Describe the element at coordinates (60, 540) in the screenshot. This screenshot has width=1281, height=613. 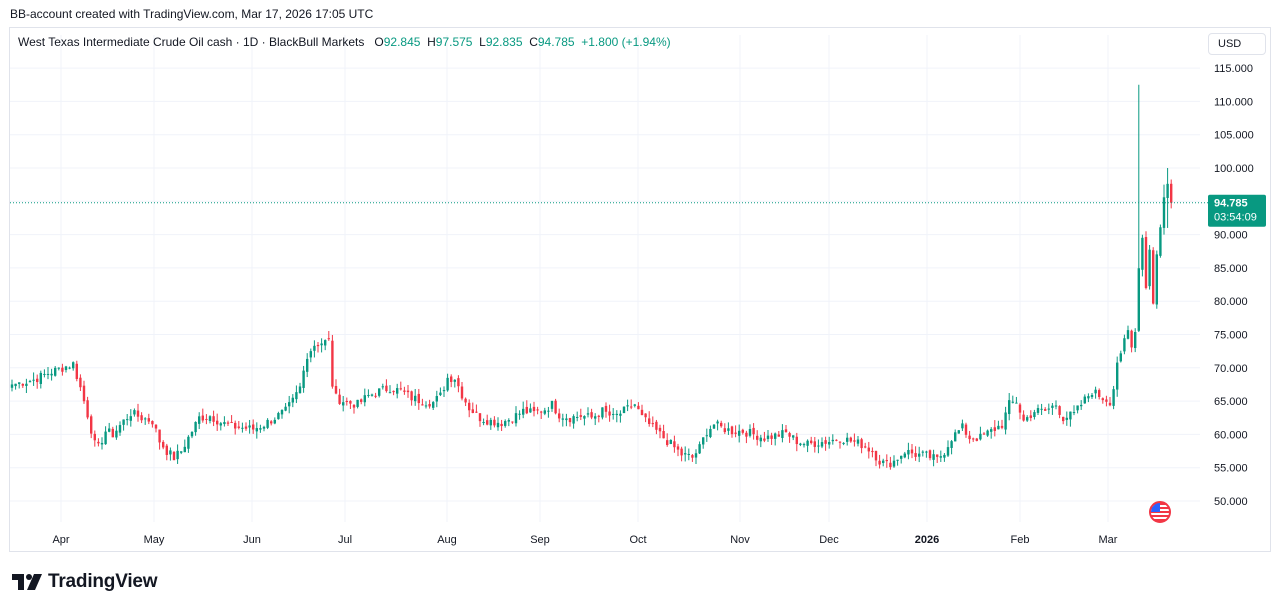
I see `time-tick-label: Apr` at that location.